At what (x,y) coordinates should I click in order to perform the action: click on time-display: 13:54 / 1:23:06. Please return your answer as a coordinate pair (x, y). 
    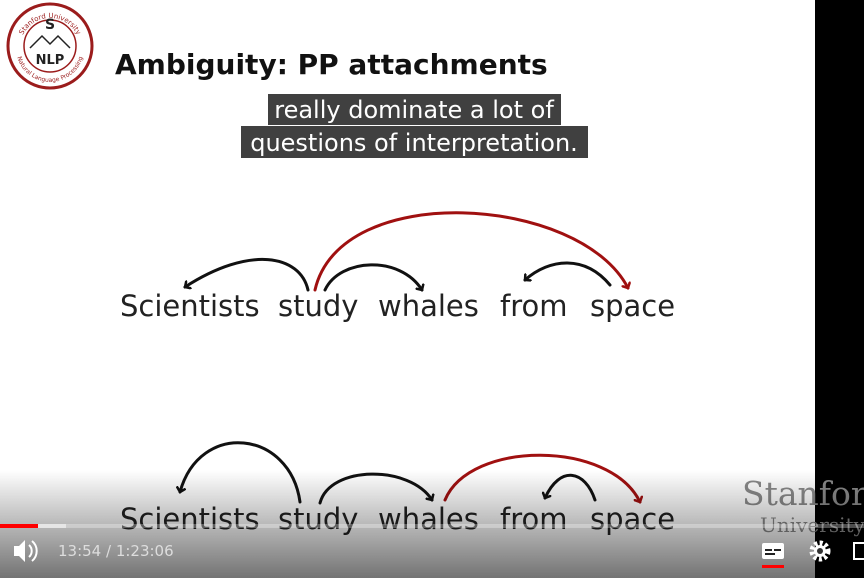
    Looking at the image, I should click on (116, 551).